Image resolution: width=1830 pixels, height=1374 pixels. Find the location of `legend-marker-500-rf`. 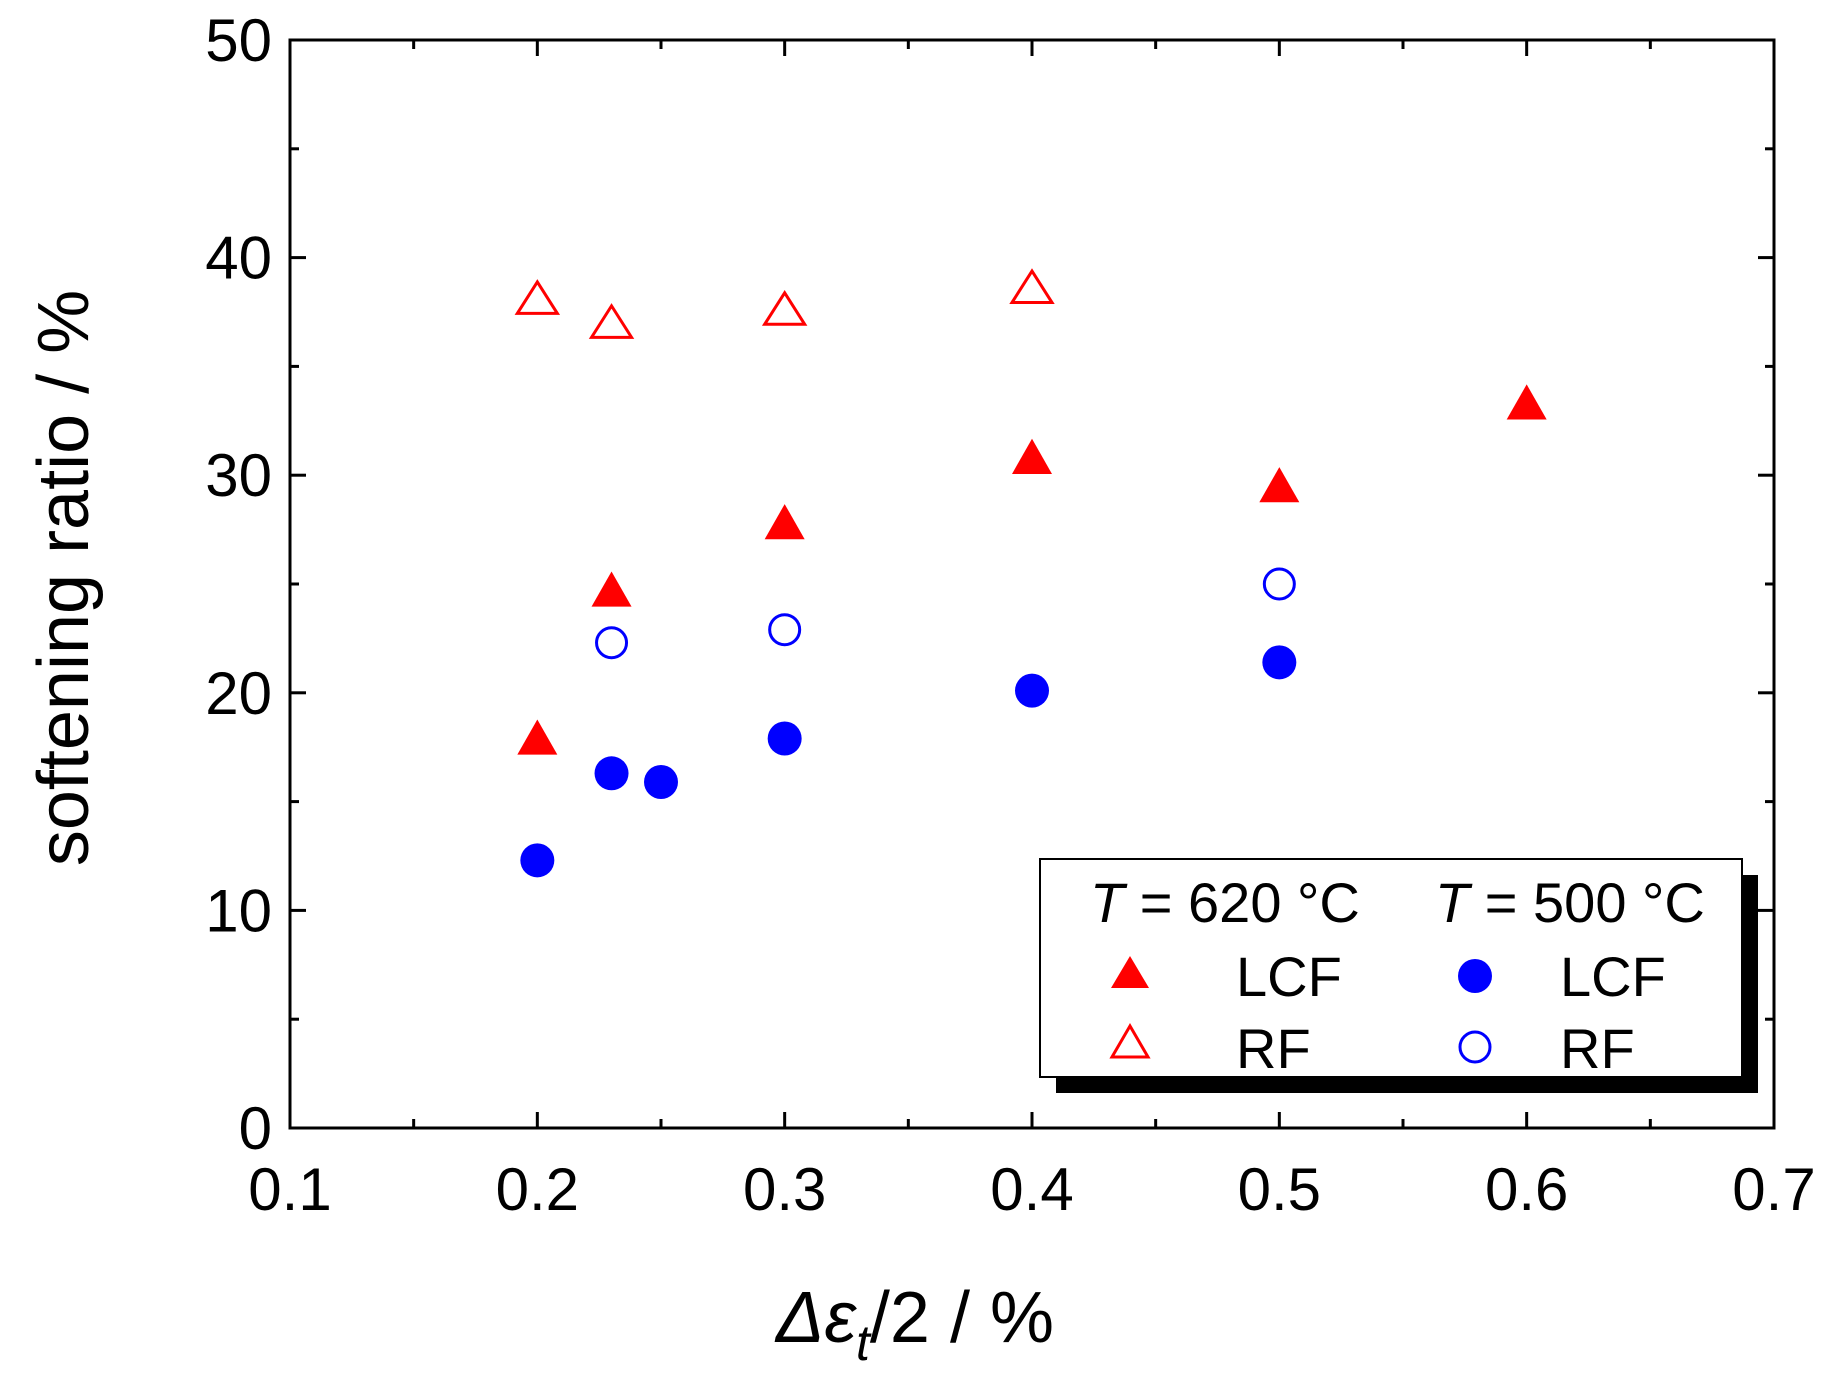

legend-marker-500-rf is located at coordinates (1475, 1047).